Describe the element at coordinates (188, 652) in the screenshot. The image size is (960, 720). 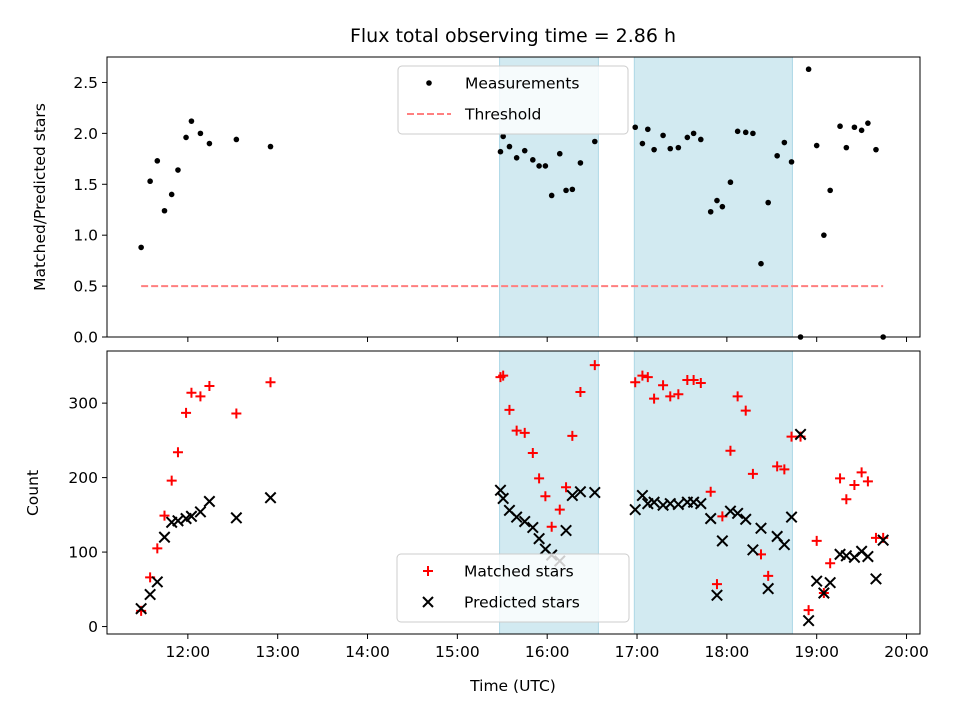
I see `x-tick-label: 12:00` at that location.